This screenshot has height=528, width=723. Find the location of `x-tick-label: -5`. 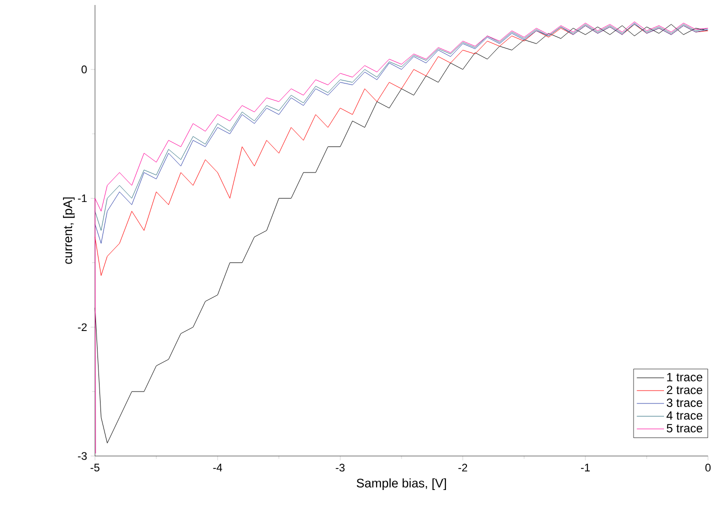

x-tick-label: -5 is located at coordinates (95, 468).